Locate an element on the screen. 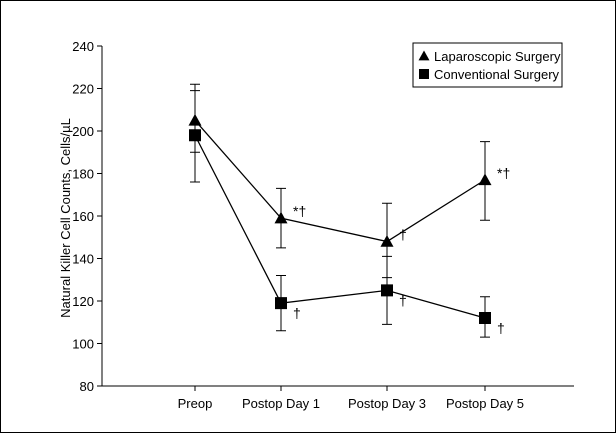 The height and width of the screenshot is (433, 616). y-tick-label: 80 is located at coordinates (87, 386).